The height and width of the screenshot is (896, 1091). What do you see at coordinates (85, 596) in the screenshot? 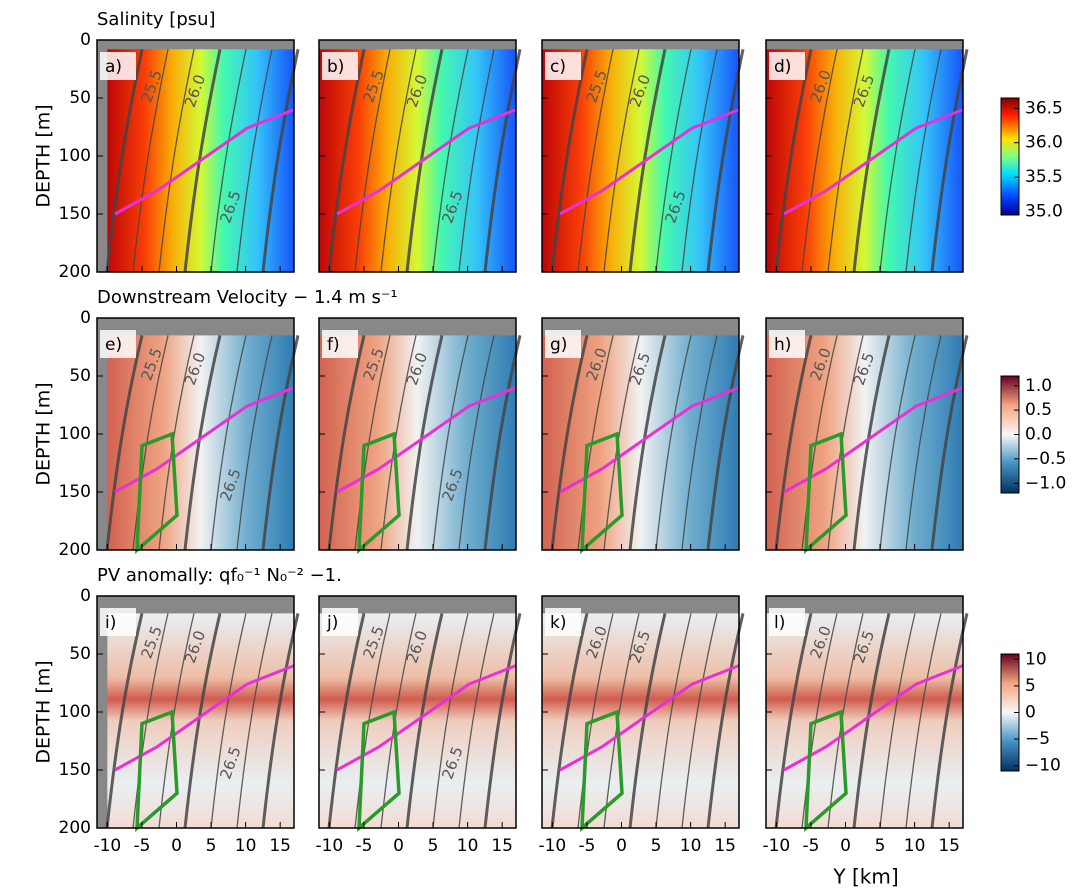
I see `y-tick-label: 0` at bounding box center [85, 596].